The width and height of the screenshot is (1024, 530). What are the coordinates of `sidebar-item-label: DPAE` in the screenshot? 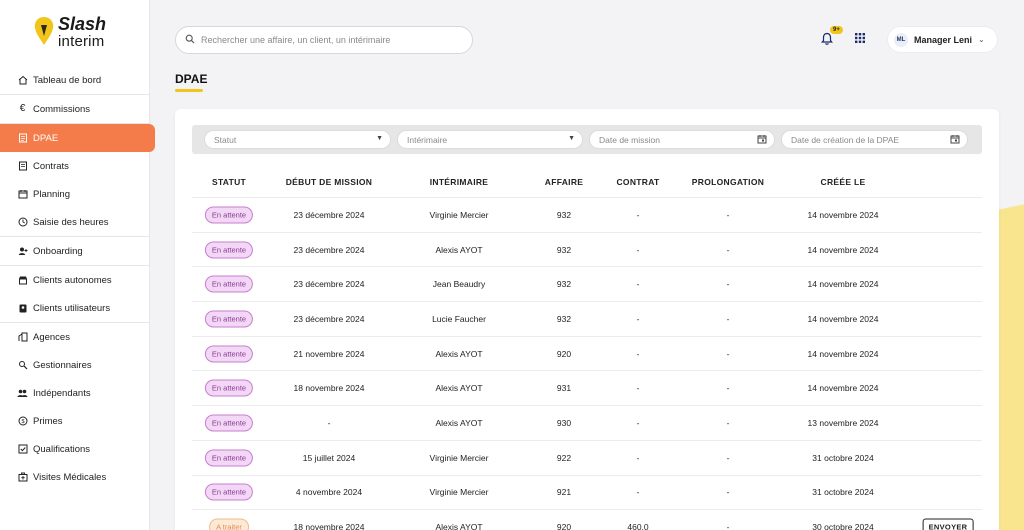 It's located at (46, 138).